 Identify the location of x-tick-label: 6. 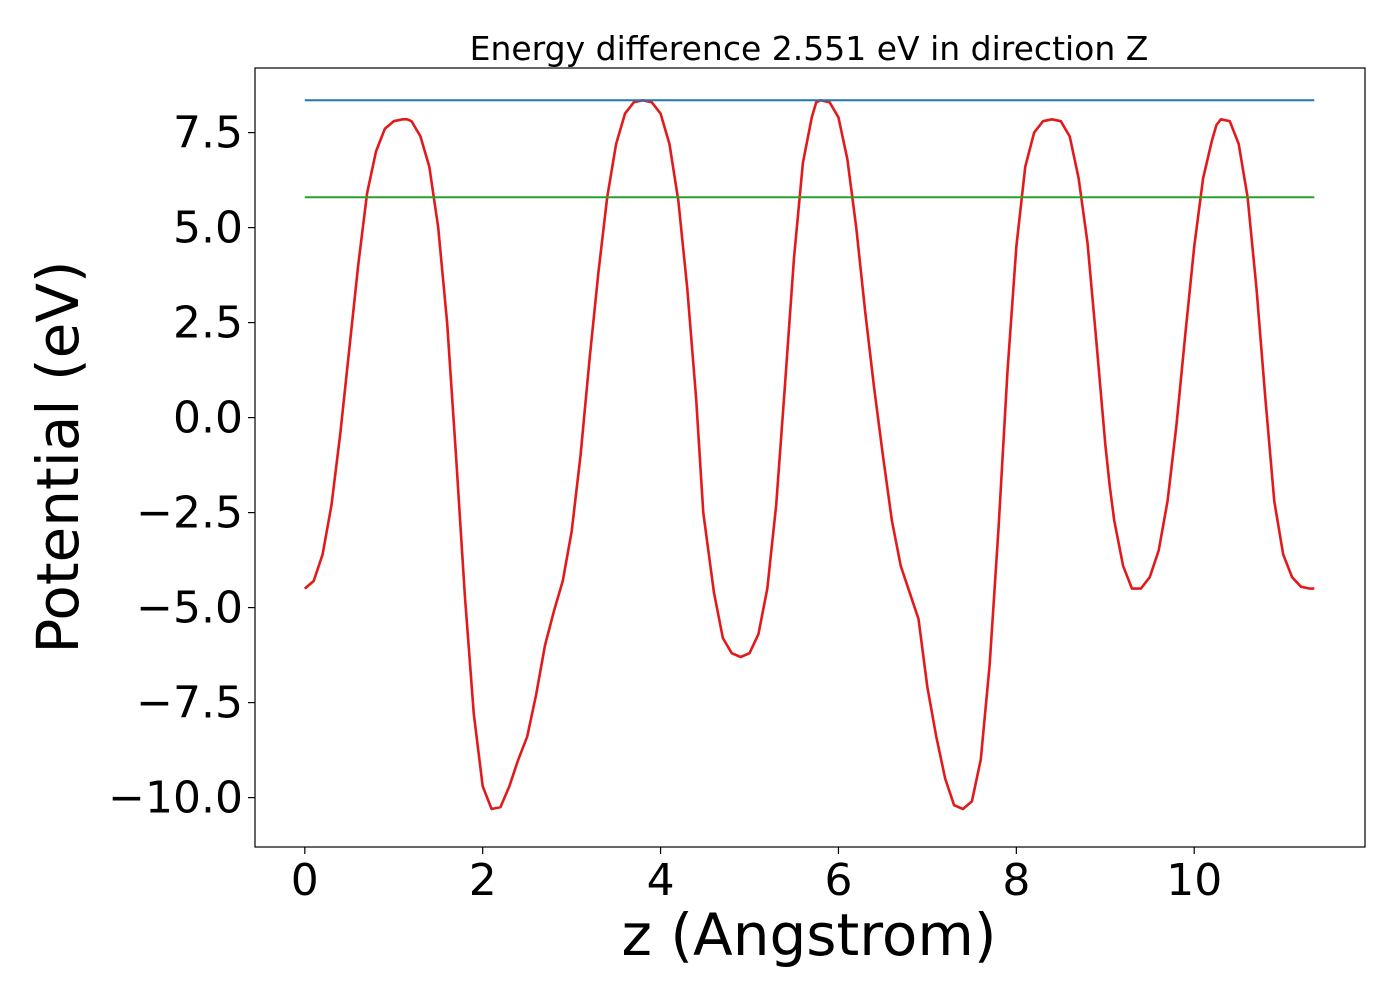
(838, 880).